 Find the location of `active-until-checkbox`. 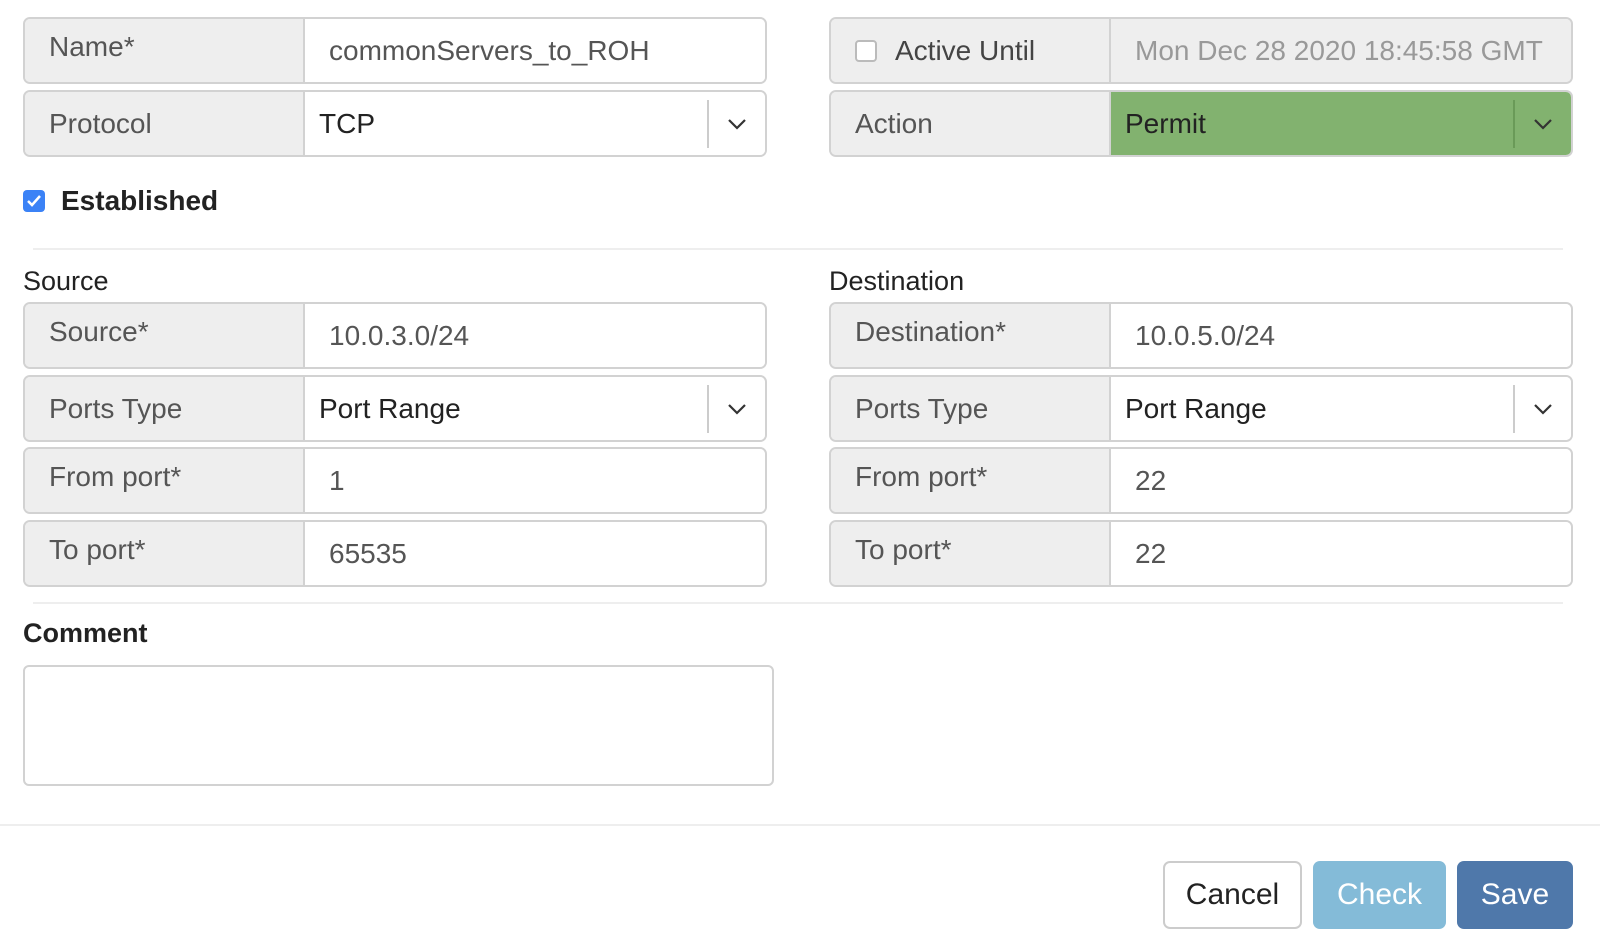

active-until-checkbox is located at coordinates (866, 50).